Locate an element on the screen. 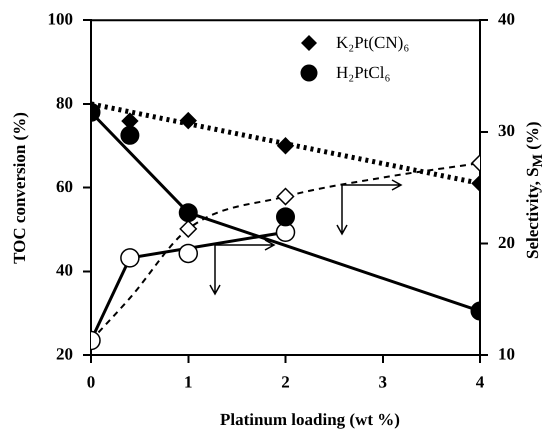  y-tick-label: 100 is located at coordinates (60, 19).